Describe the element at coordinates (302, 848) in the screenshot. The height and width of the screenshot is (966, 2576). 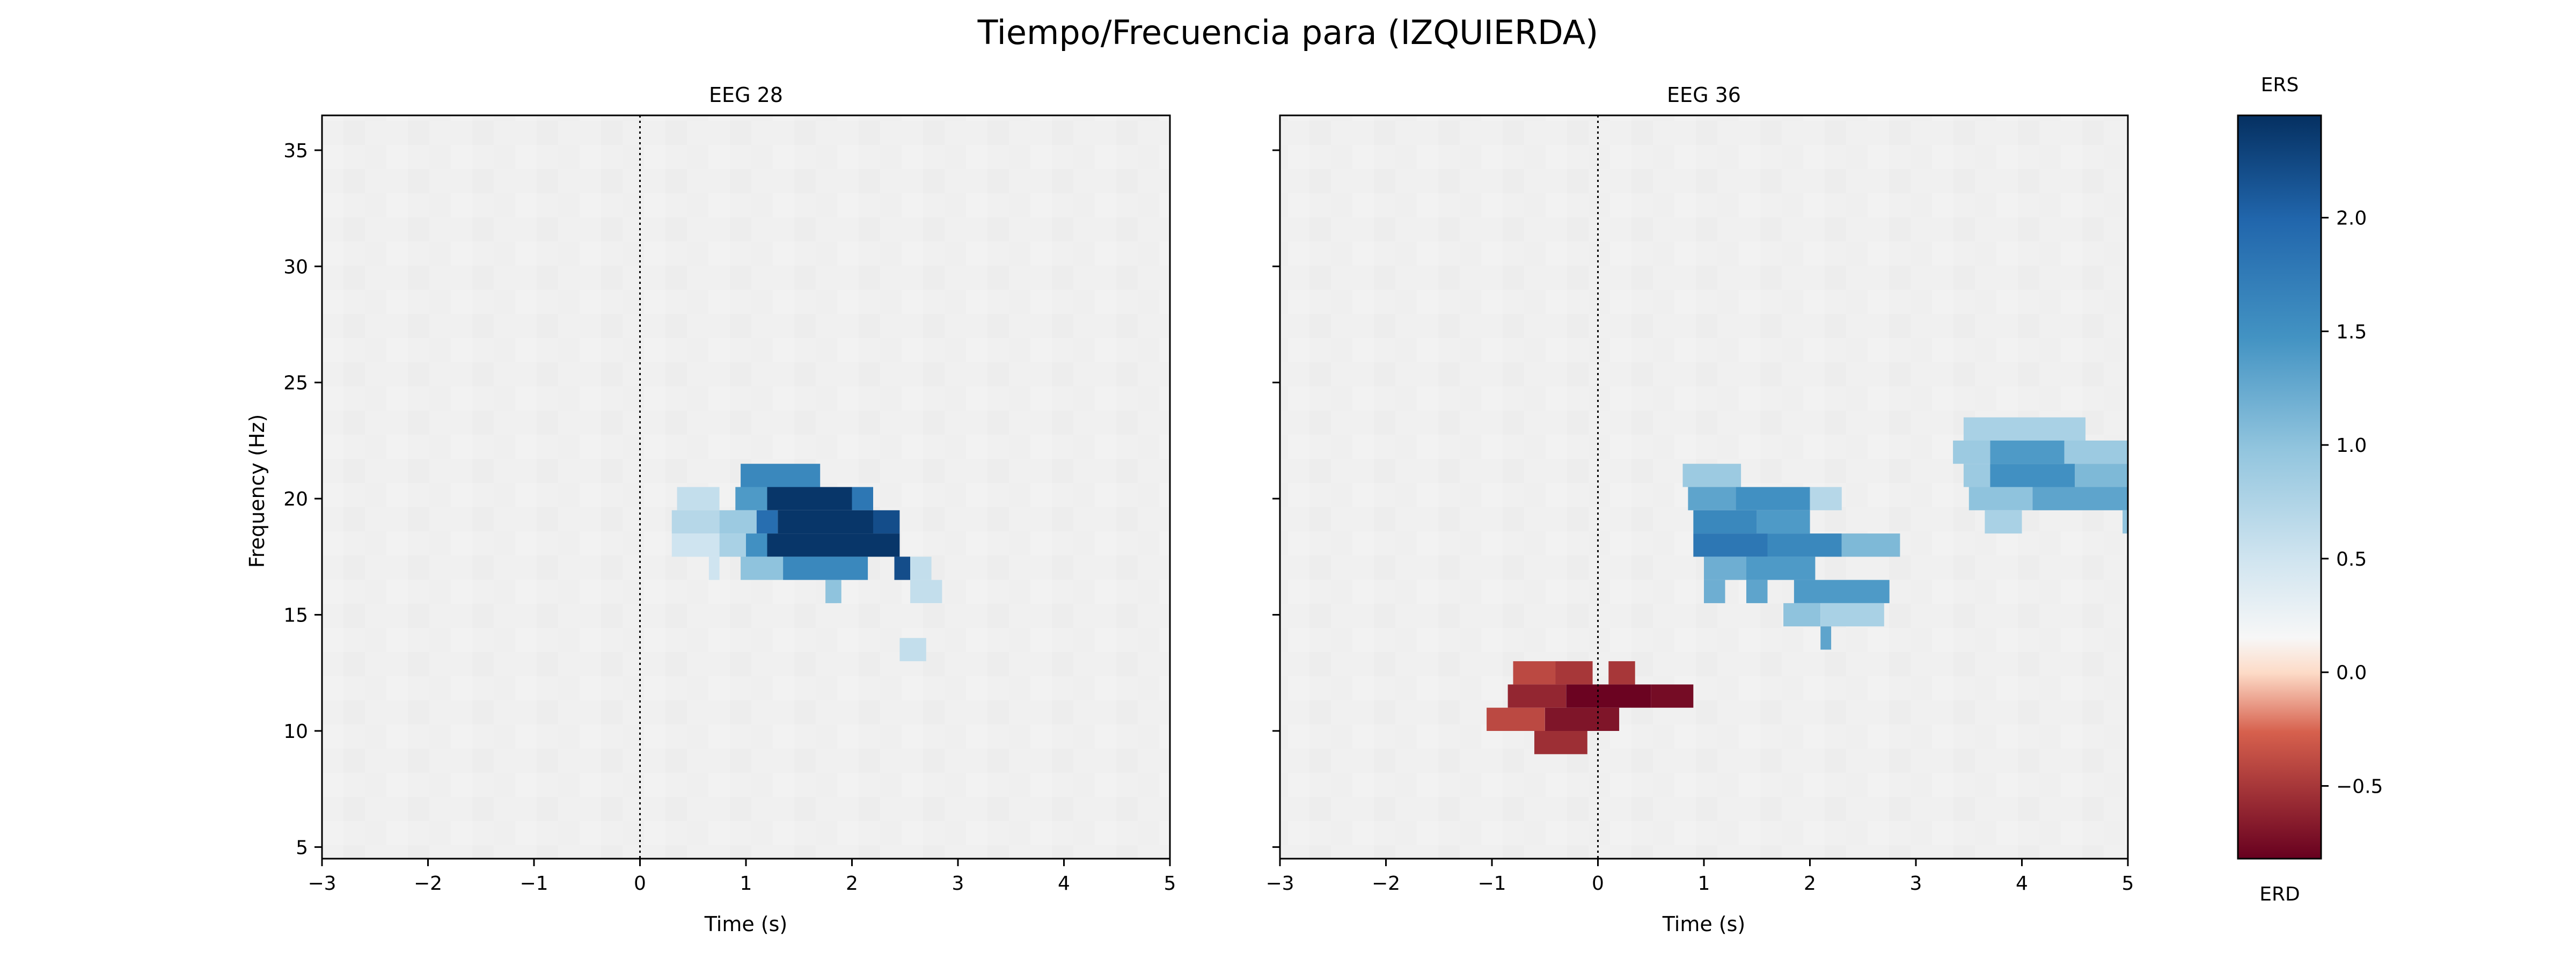
I see `y-tick-label: 5` at that location.